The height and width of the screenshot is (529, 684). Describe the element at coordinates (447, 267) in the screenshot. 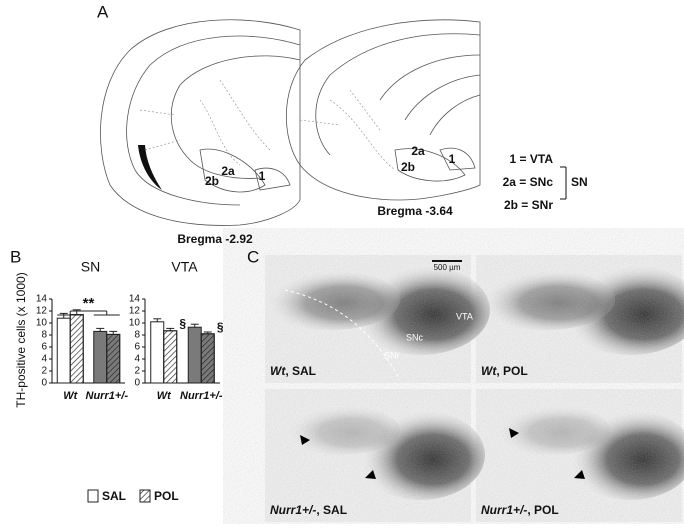

I see `scale-bar-label: 500 µm` at that location.